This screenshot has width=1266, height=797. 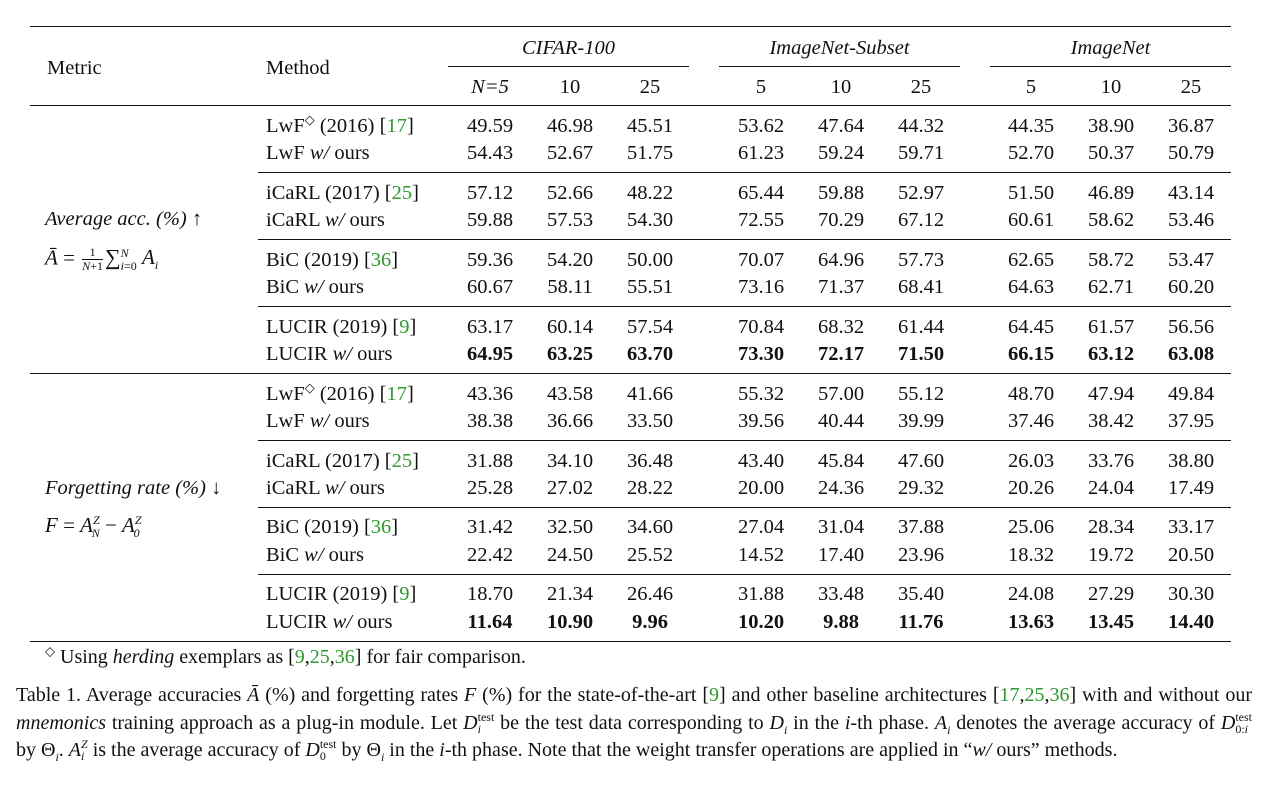 I want to click on table-cell: 33.50, so click(x=650, y=421).